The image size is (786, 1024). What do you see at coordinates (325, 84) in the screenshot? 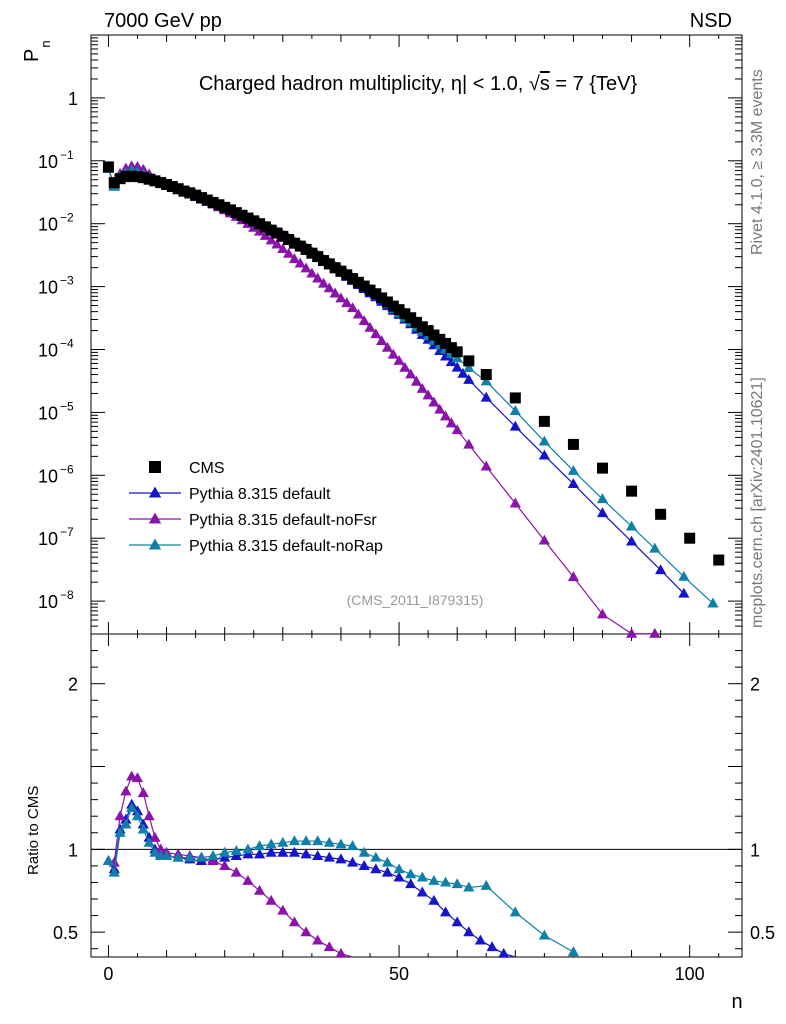
I see `title-main: Charged hadron multiplicity,` at bounding box center [325, 84].